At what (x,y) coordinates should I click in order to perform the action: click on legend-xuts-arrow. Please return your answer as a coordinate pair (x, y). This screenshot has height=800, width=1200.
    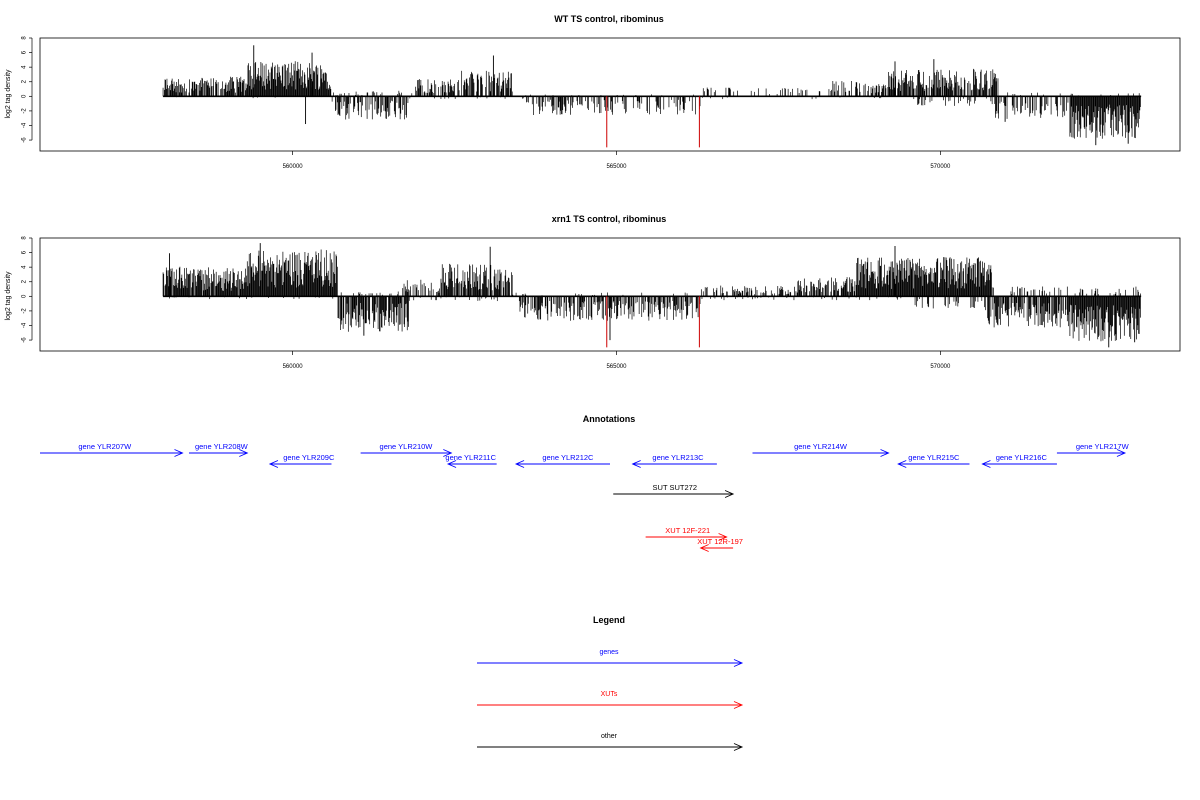
    Looking at the image, I should click on (610, 705).